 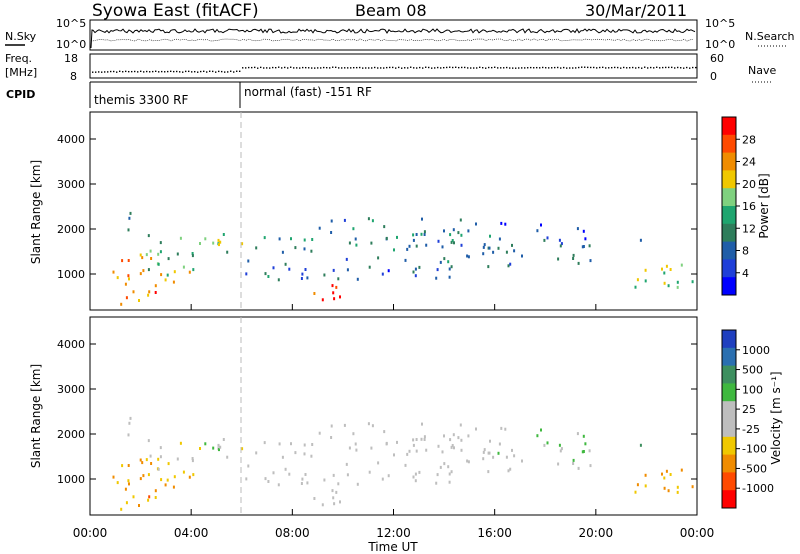 What do you see at coordinates (71, 479) in the screenshot?
I see `y-tick-label: 1000` at bounding box center [71, 479].